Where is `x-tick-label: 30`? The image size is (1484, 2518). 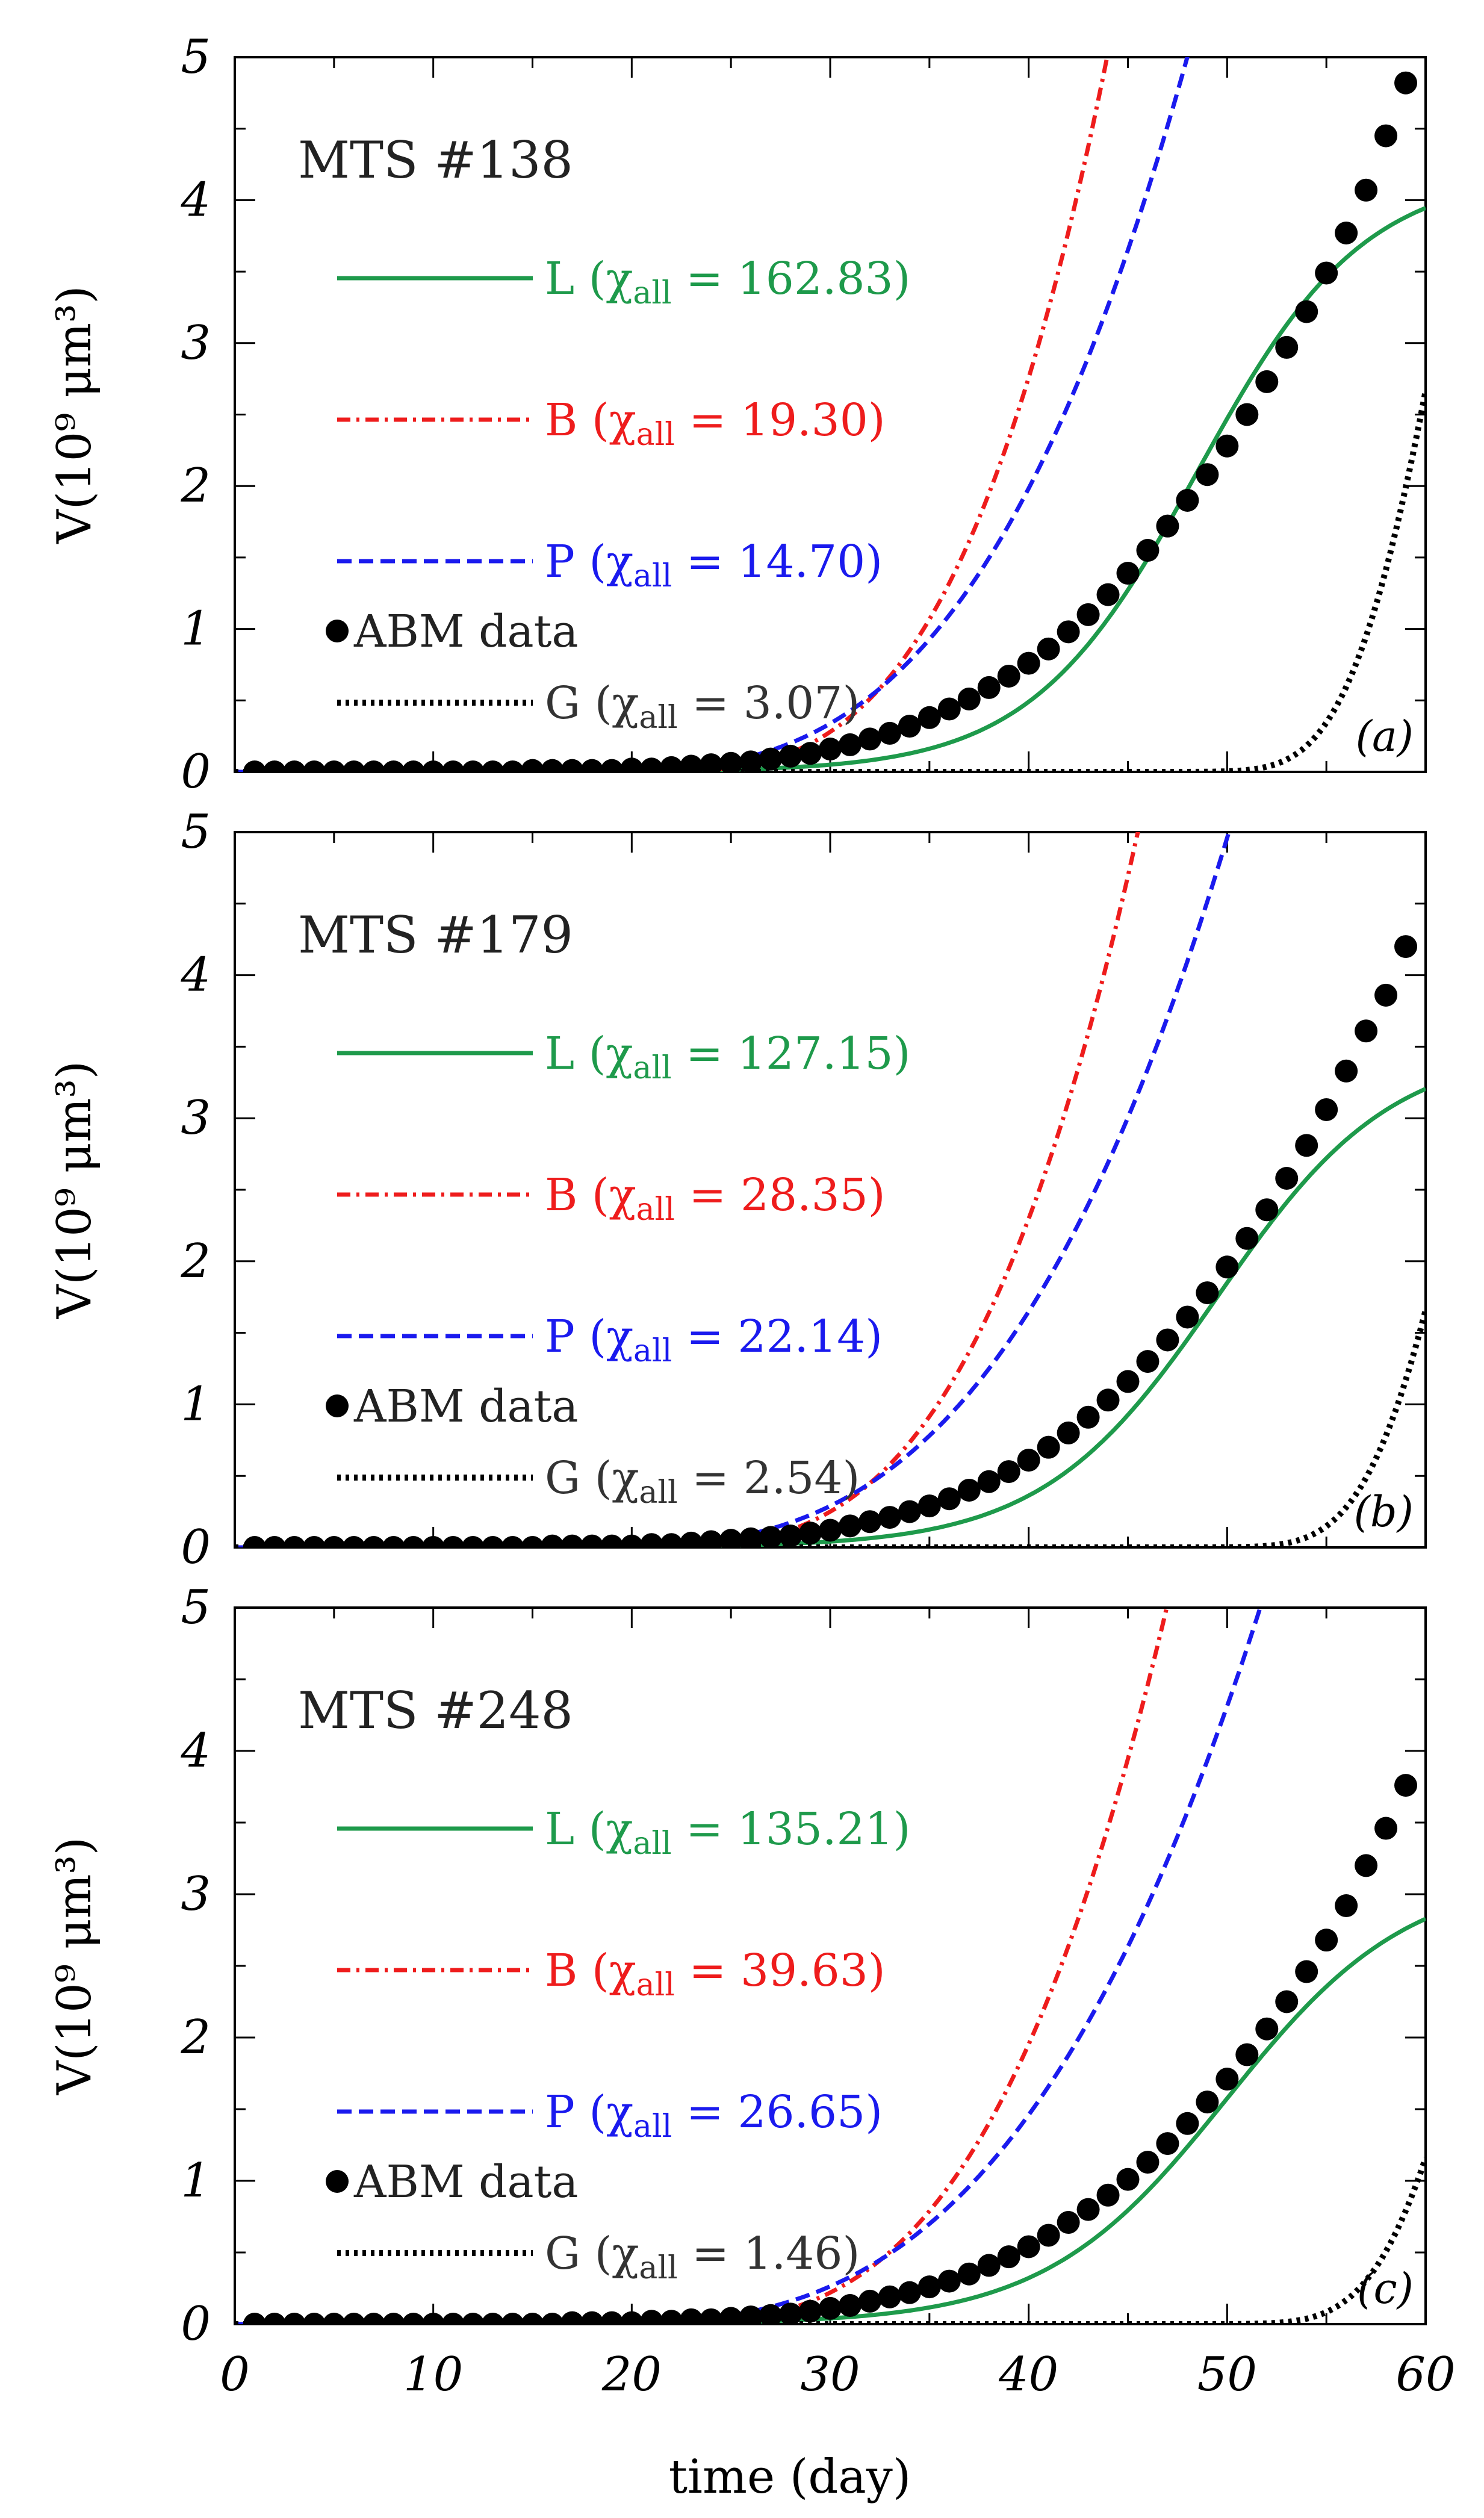
x-tick-label: 30 is located at coordinates (830, 2375).